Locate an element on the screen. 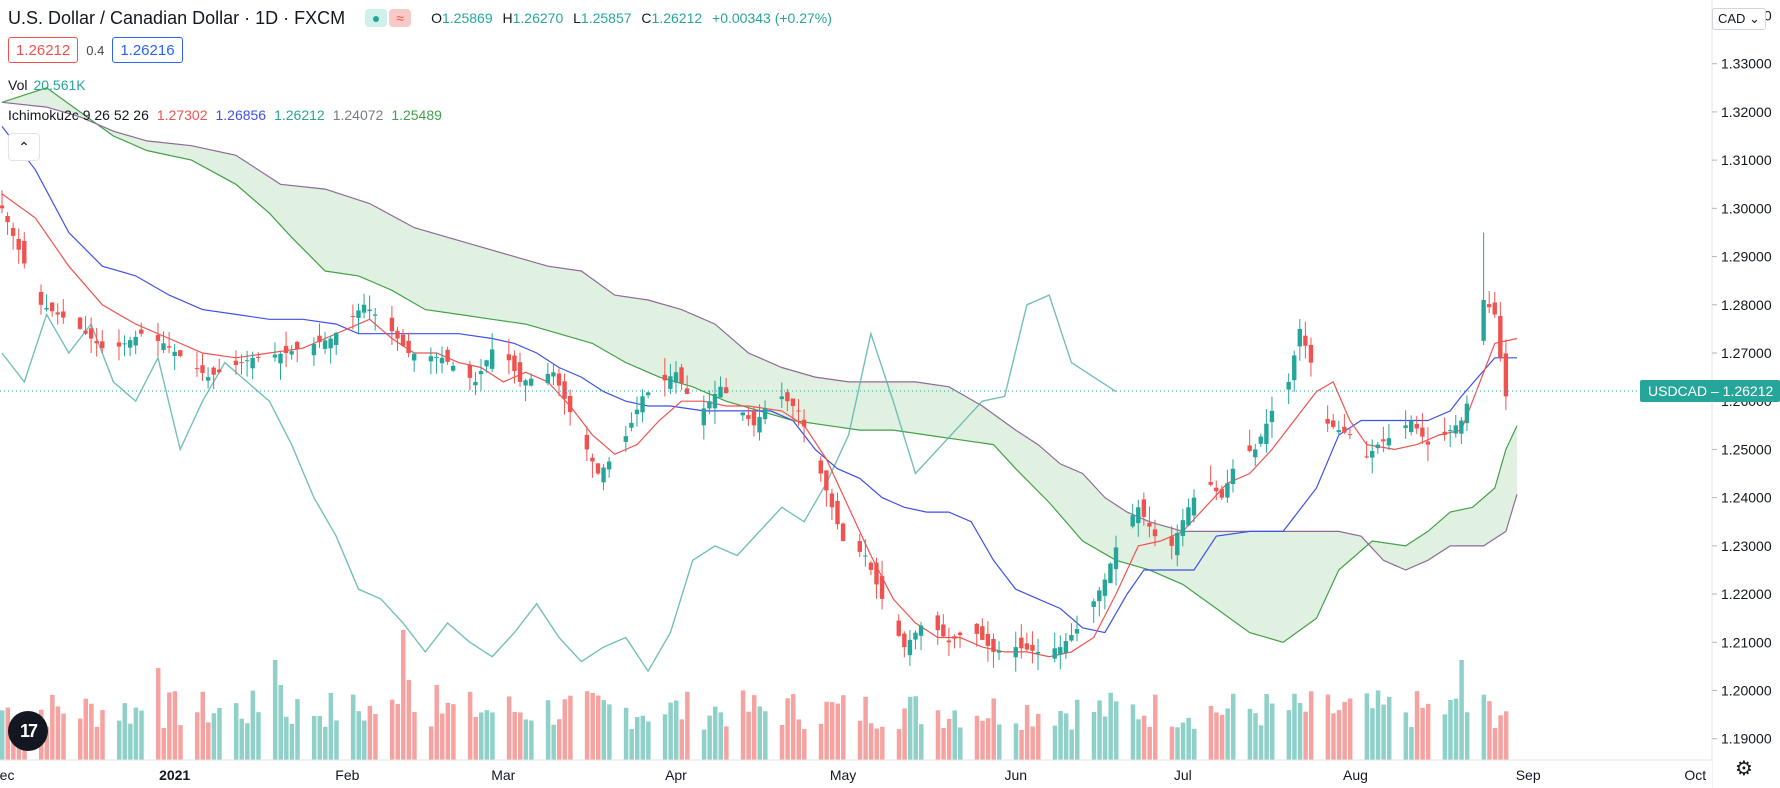  collapse-legend-button: ⌃ is located at coordinates (24, 147).